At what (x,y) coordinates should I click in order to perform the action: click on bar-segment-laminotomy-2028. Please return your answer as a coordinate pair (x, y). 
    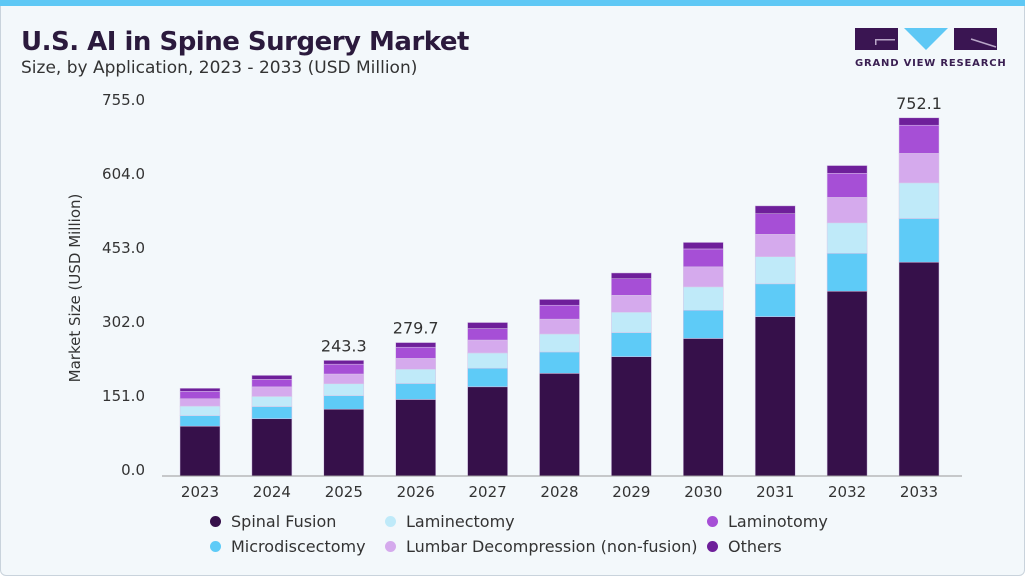
    Looking at the image, I should click on (559, 312).